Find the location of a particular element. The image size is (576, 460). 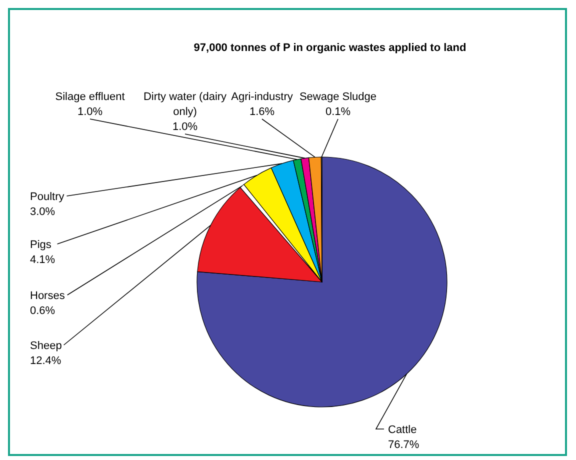

slice-label: Cattle is located at coordinates (402, 430).